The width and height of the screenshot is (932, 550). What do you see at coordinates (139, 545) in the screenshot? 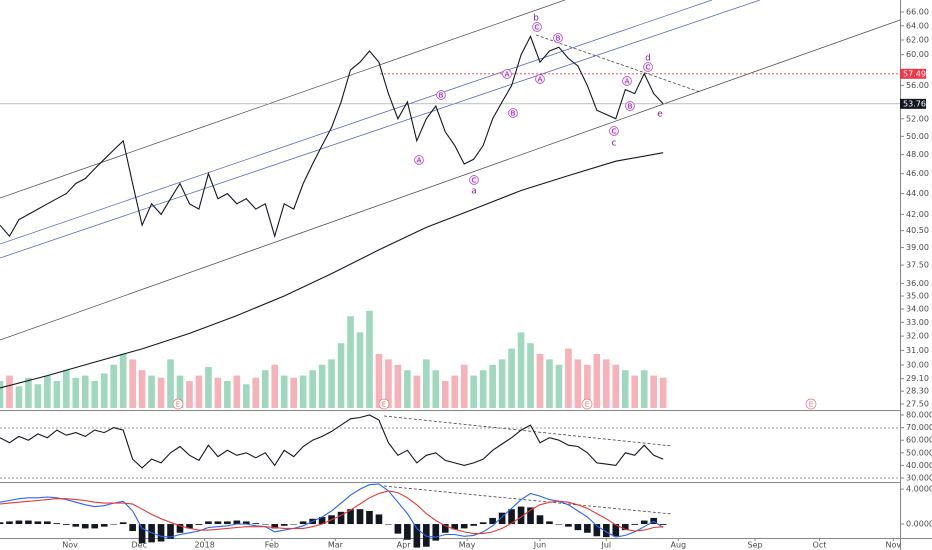
I see `x-tick-label: Dec` at bounding box center [139, 545].